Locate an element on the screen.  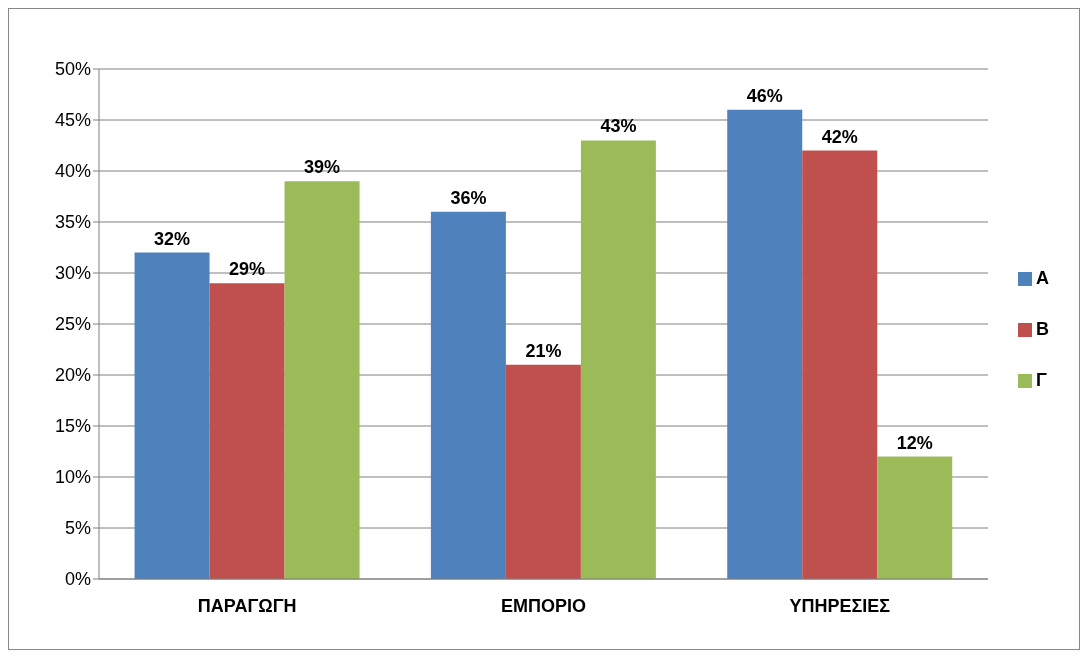
data-label: 32% is located at coordinates (172, 238).